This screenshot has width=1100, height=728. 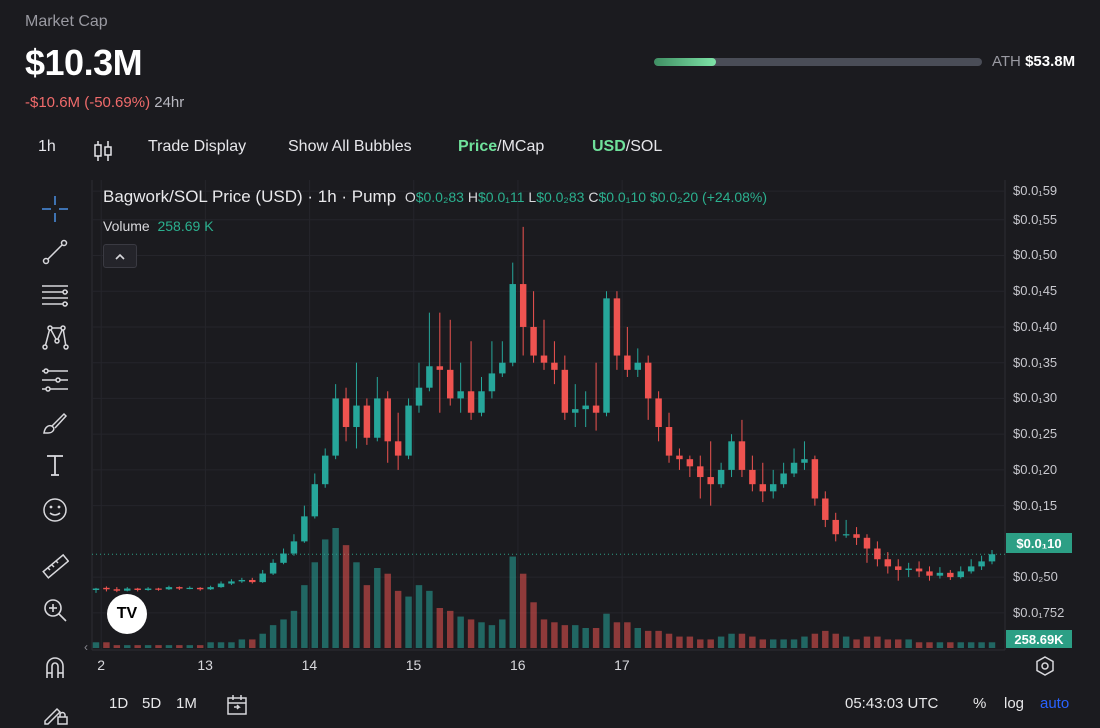 I want to click on price-tick-label: $0.0₁50, so click(x=1035, y=255).